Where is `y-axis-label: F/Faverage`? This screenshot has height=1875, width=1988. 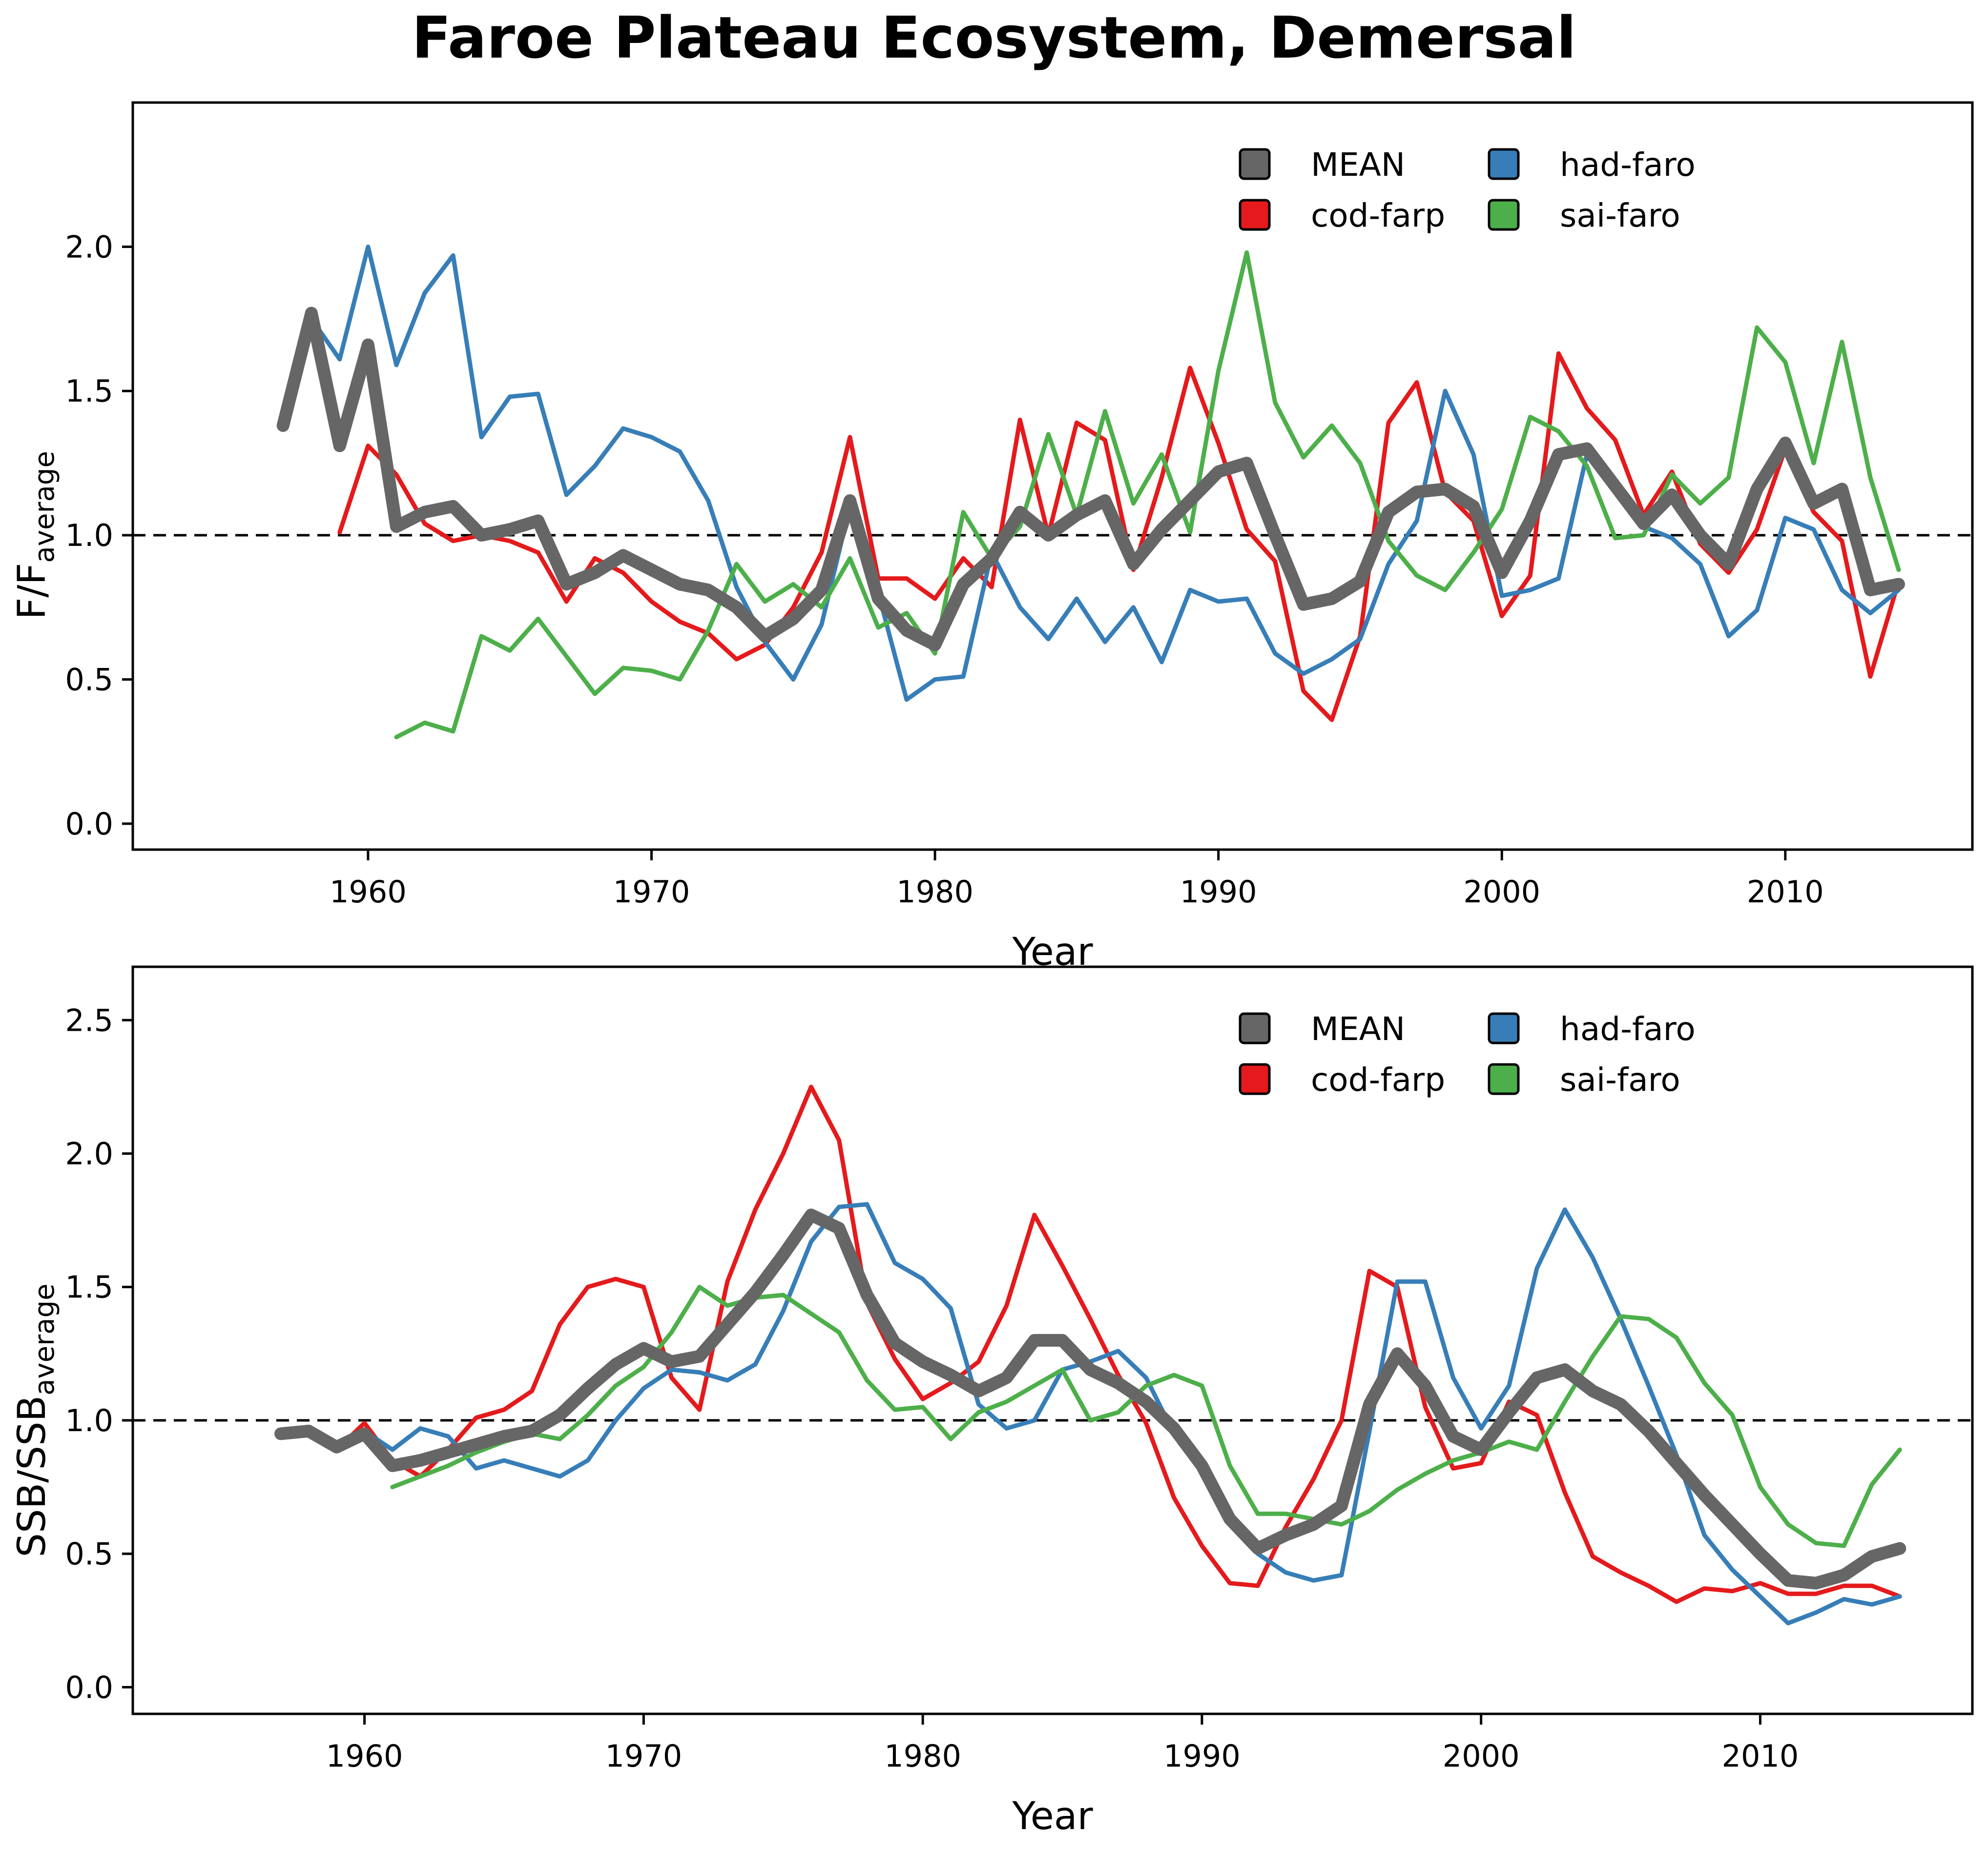 y-axis-label: F/Faverage is located at coordinates (35, 535).